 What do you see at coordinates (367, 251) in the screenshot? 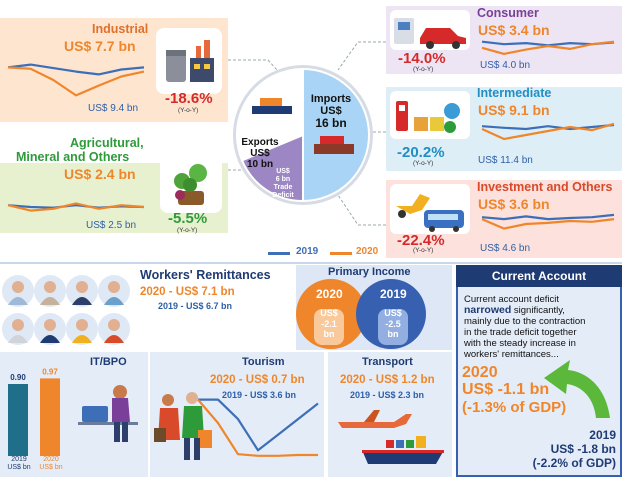
I see `legend-2020-label: 2020` at bounding box center [367, 251].